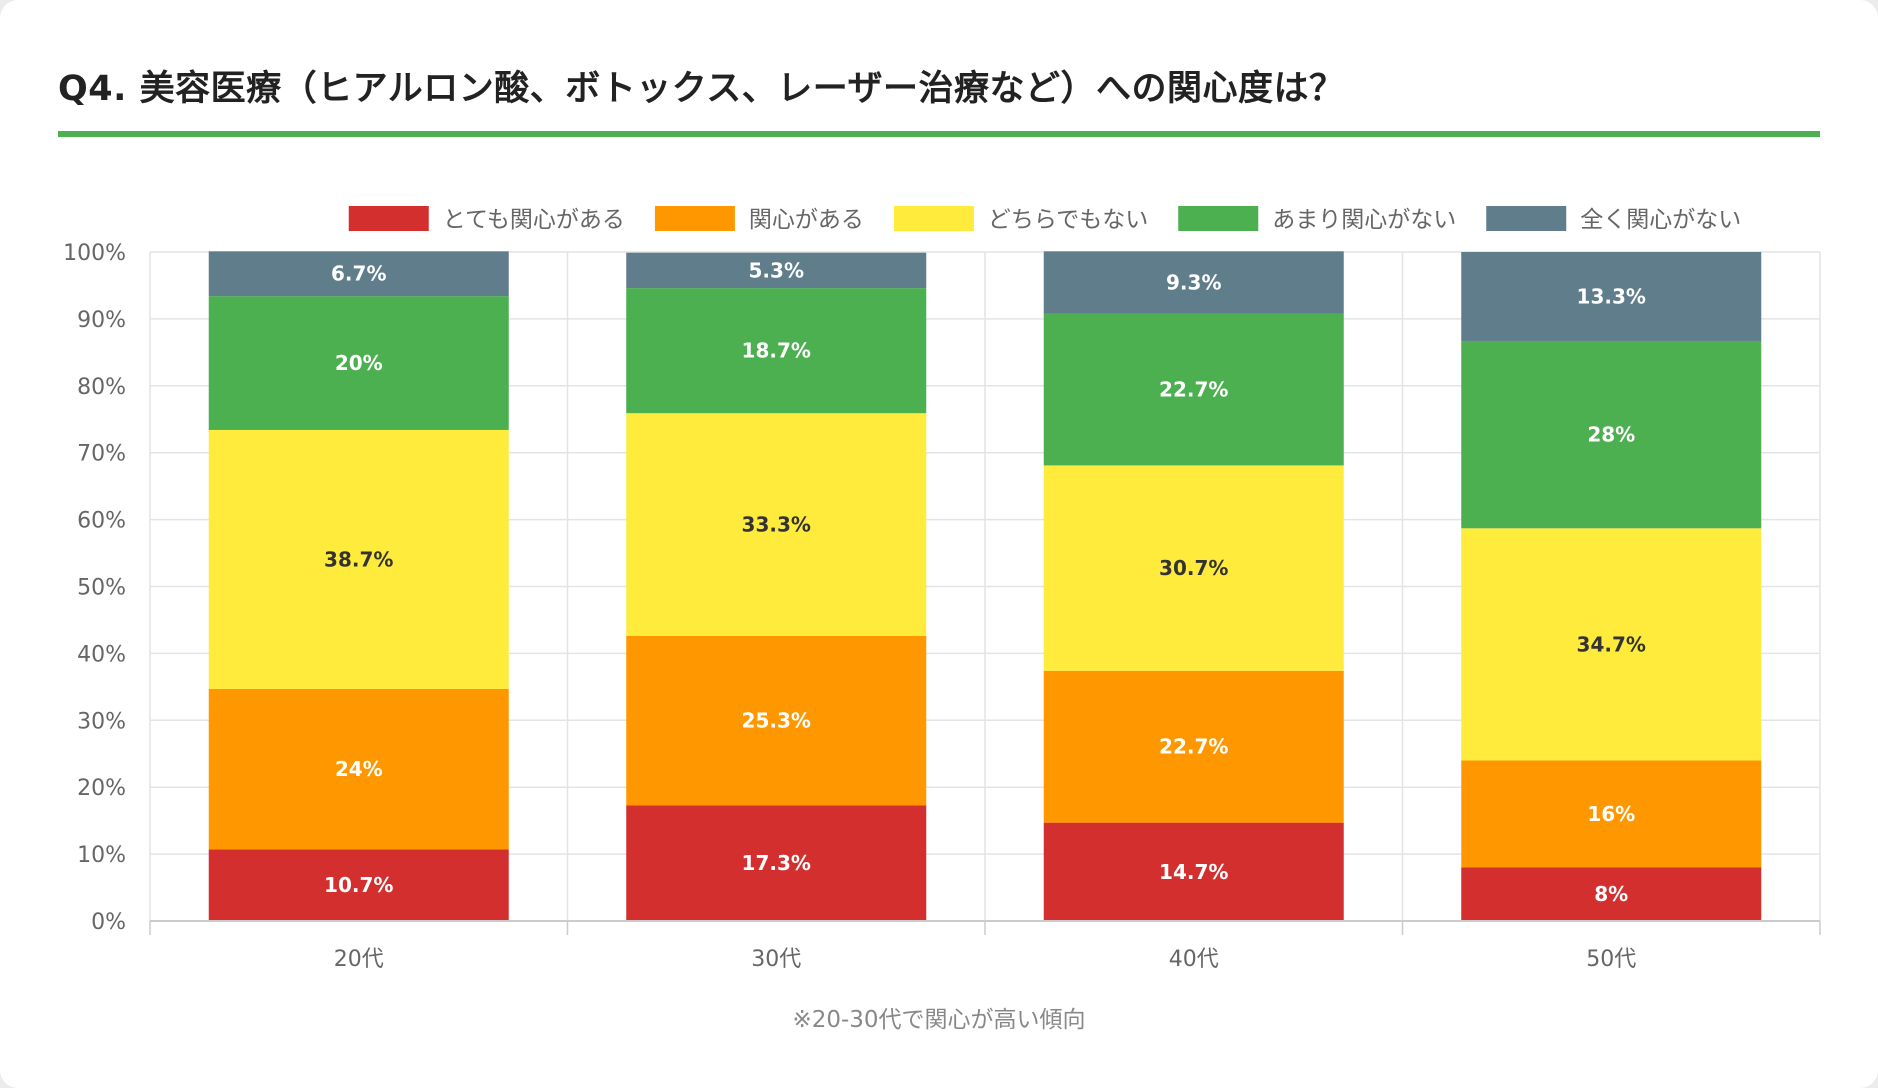  What do you see at coordinates (1660, 220) in the screenshot?
I see `legend-label: 全く関心がない` at bounding box center [1660, 220].